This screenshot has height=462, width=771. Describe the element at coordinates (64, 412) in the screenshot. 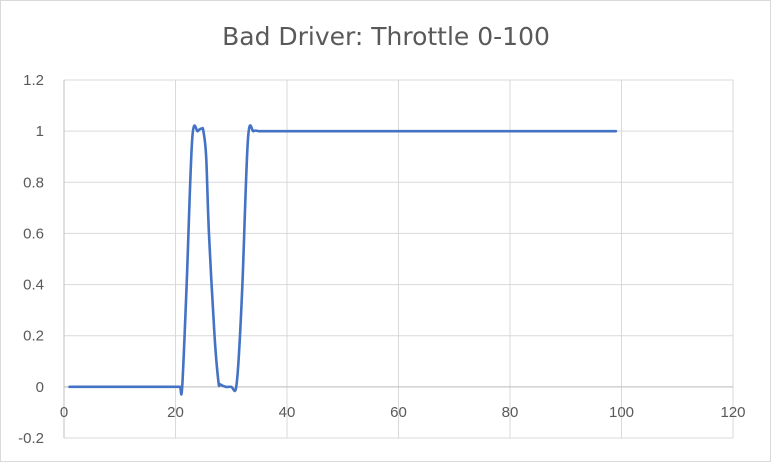

I see `x-tick-label: 0` at that location.